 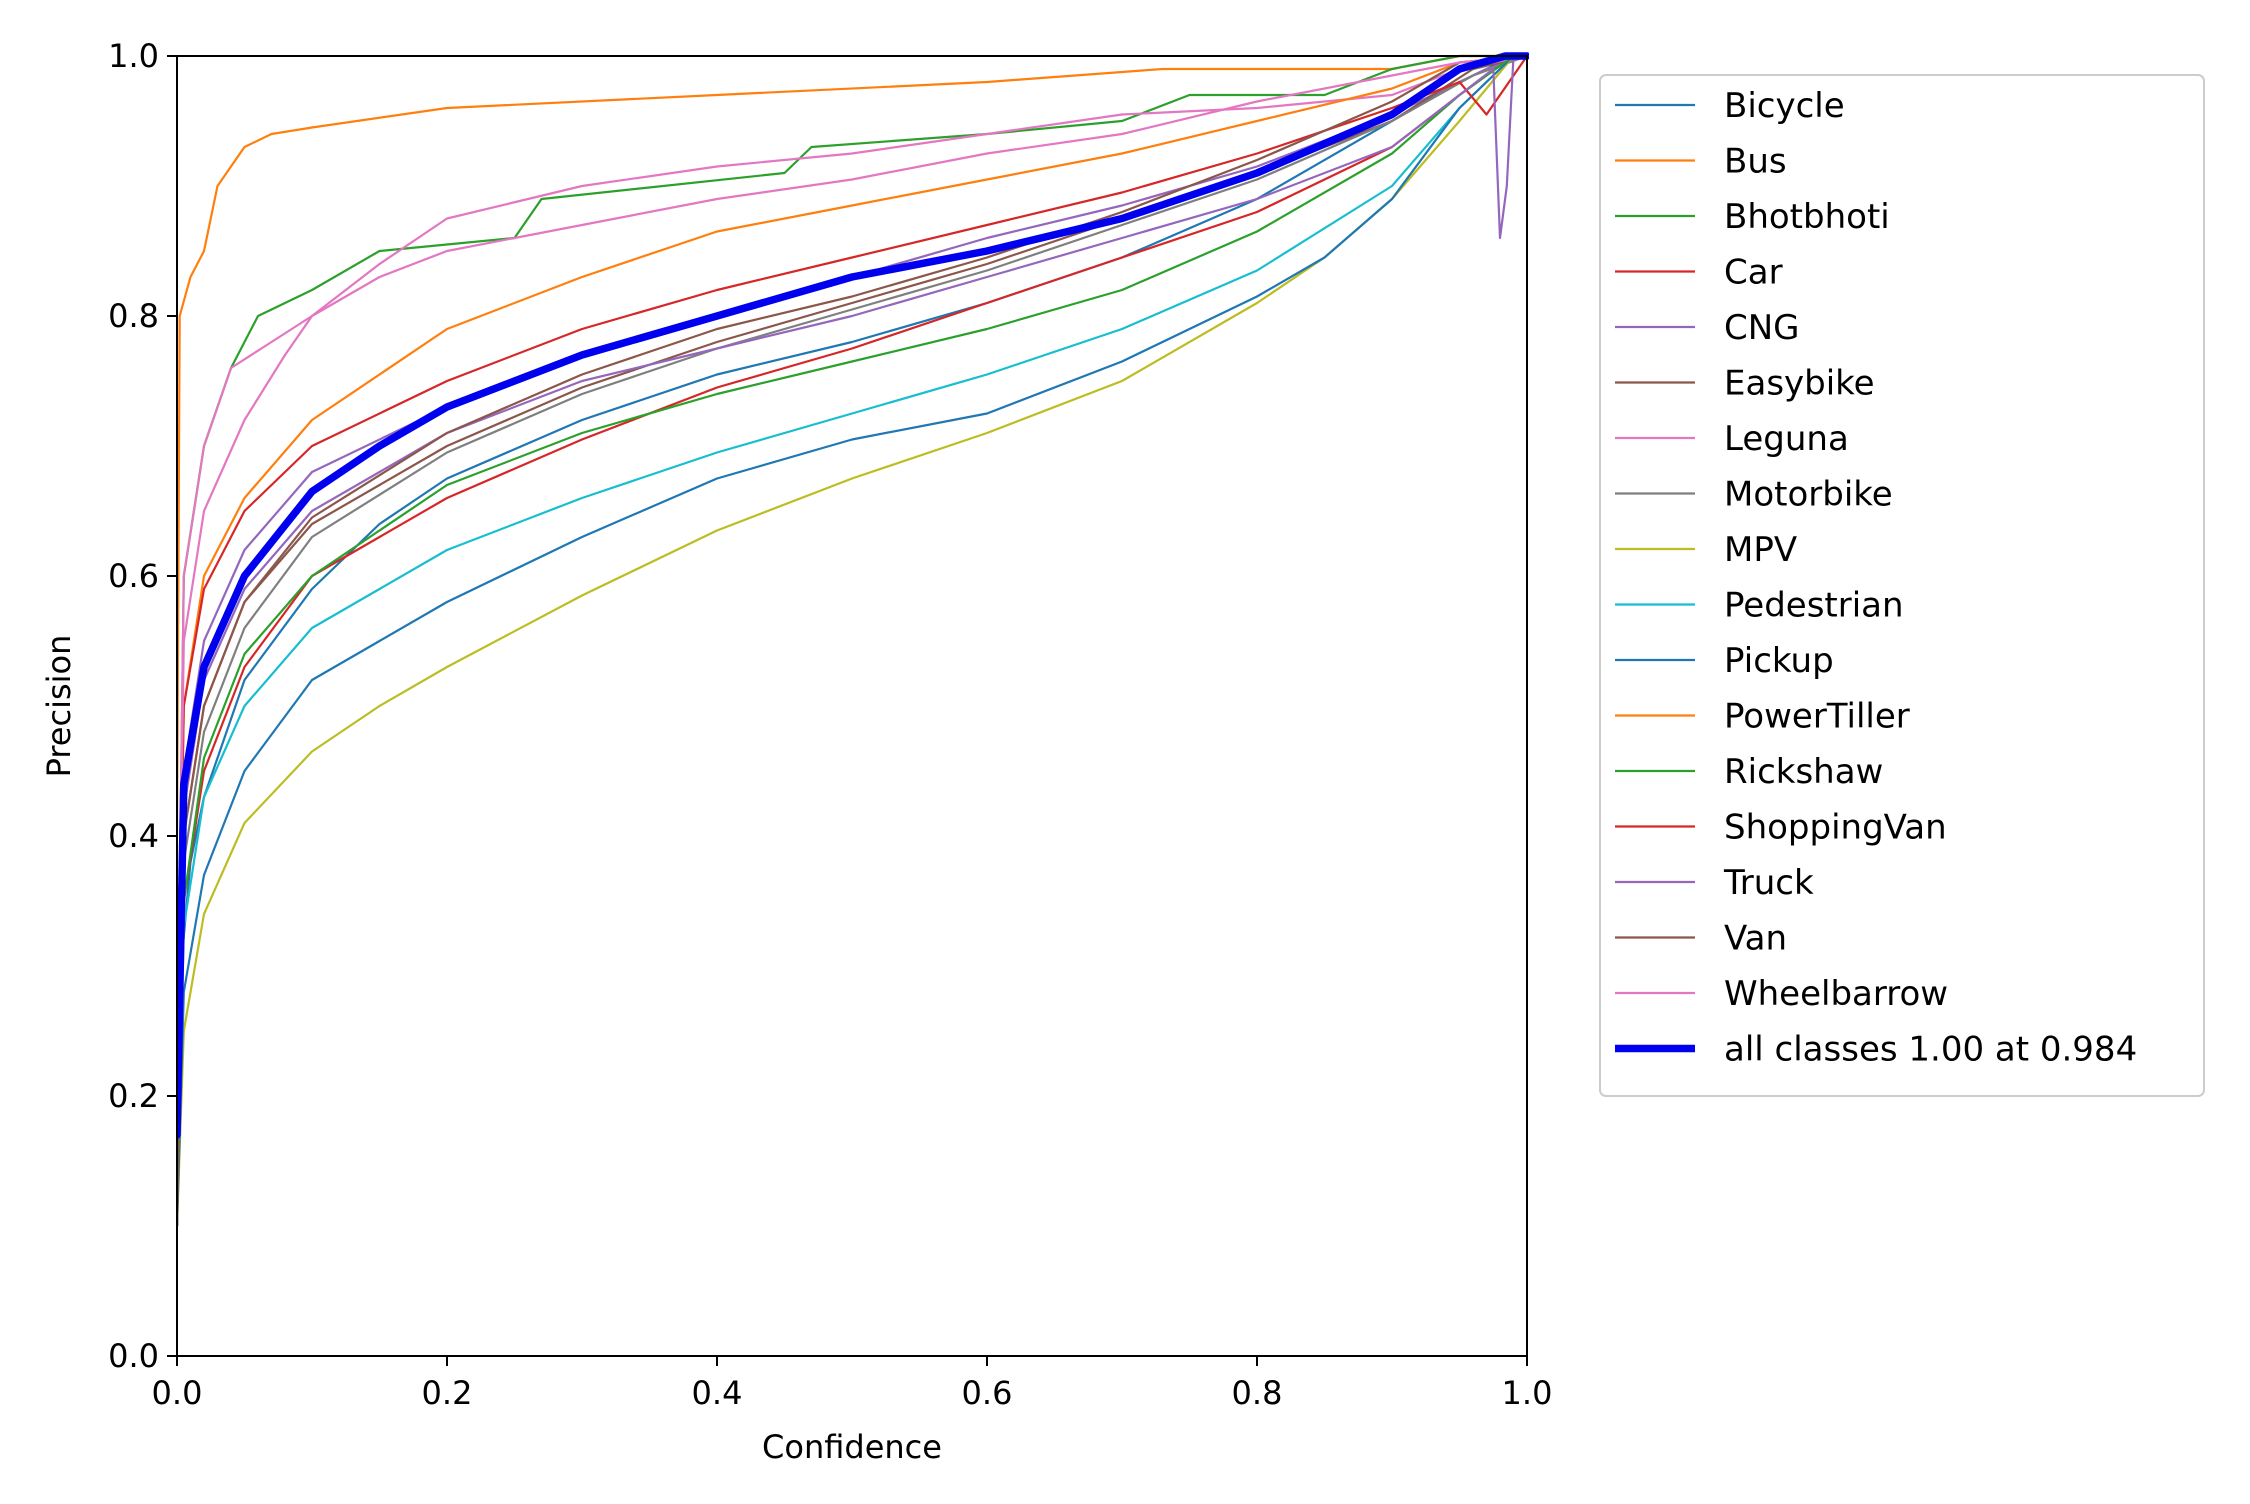 What do you see at coordinates (1836, 994) in the screenshot?
I see `legend-label: Wheelbarrow` at bounding box center [1836, 994].